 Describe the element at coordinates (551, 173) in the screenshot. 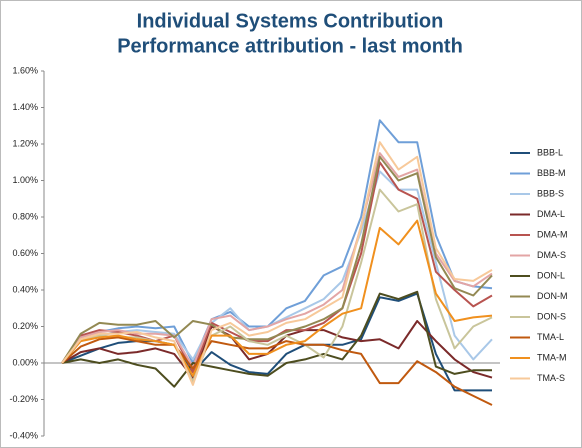

I see `legend-label: BBB-M` at that location.